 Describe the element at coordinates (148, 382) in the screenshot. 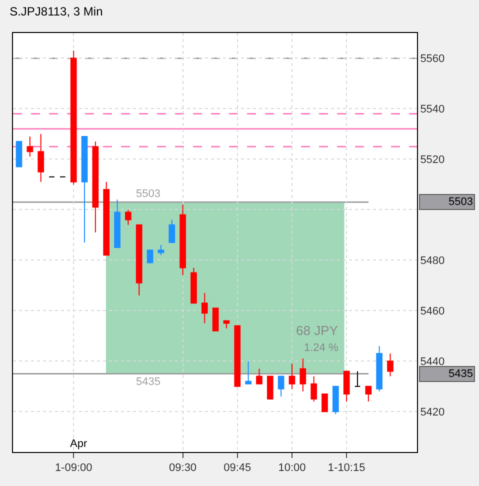

I see `ref-line-label: 5435` at that location.